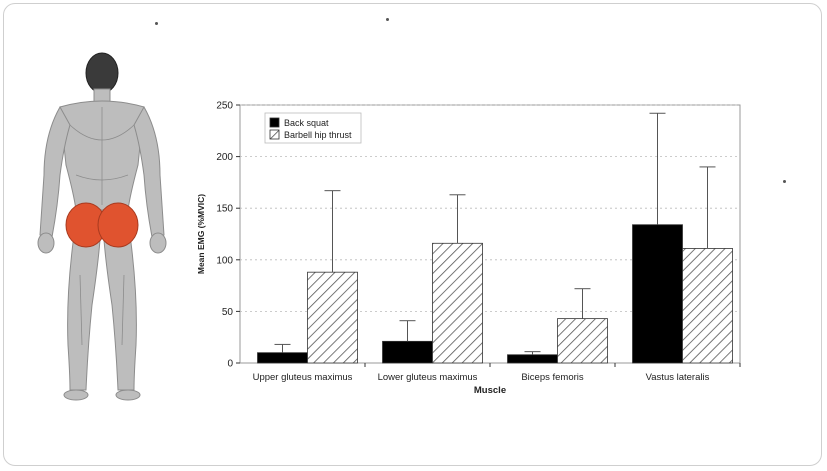  Describe the element at coordinates (428, 377) in the screenshot. I see `x-tick-label: Lower gluteus maximus` at that location.